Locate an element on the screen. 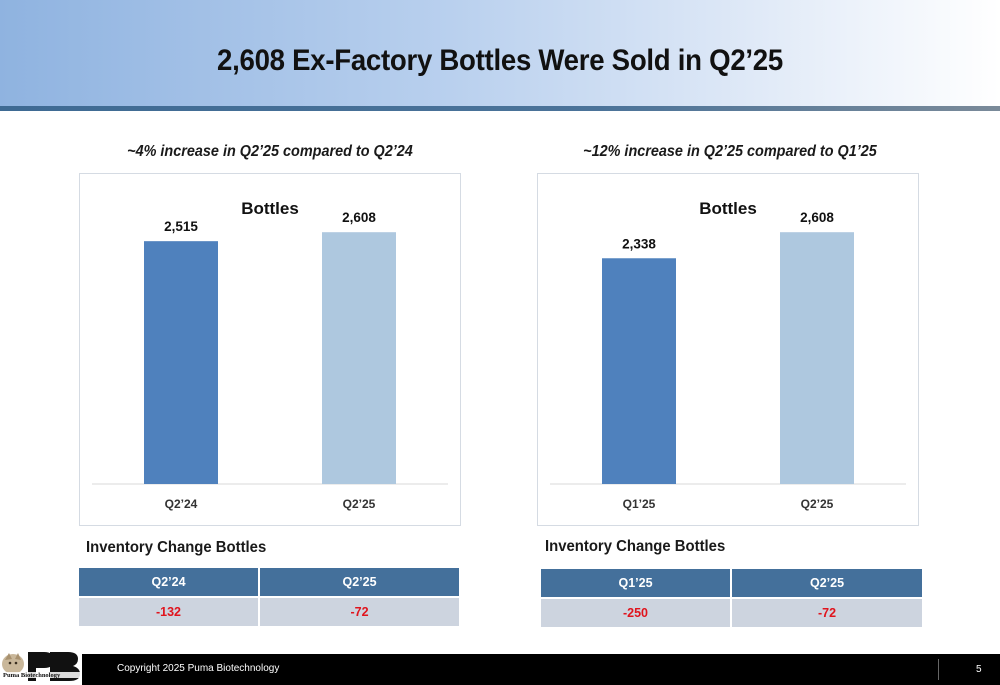 This screenshot has width=1000, height=685. puma-logo: Puma Biotechnology is located at coordinates (41, 666).